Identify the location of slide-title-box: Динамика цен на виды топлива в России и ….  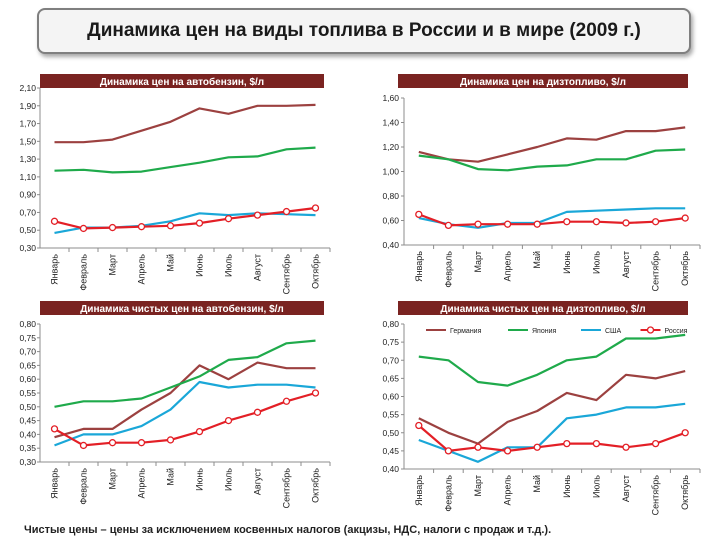
(364, 31).